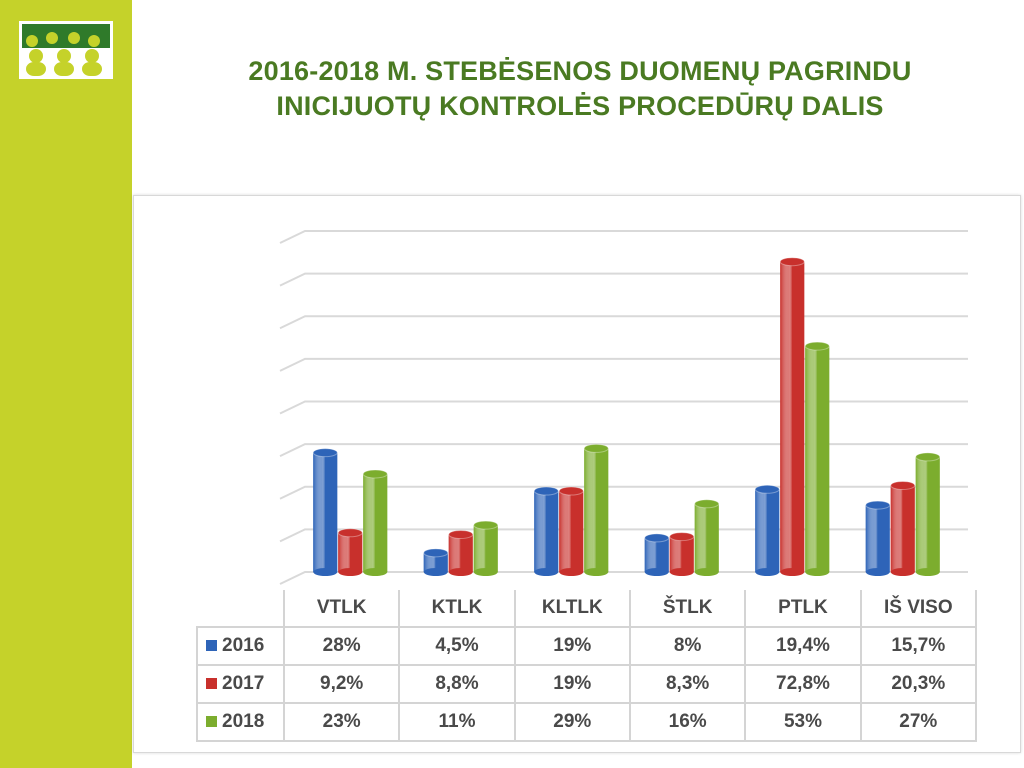 The width and height of the screenshot is (1024, 768). What do you see at coordinates (918, 684) in the screenshot?
I see `data-label-2017-IŠ VISO: 20,3%` at bounding box center [918, 684].